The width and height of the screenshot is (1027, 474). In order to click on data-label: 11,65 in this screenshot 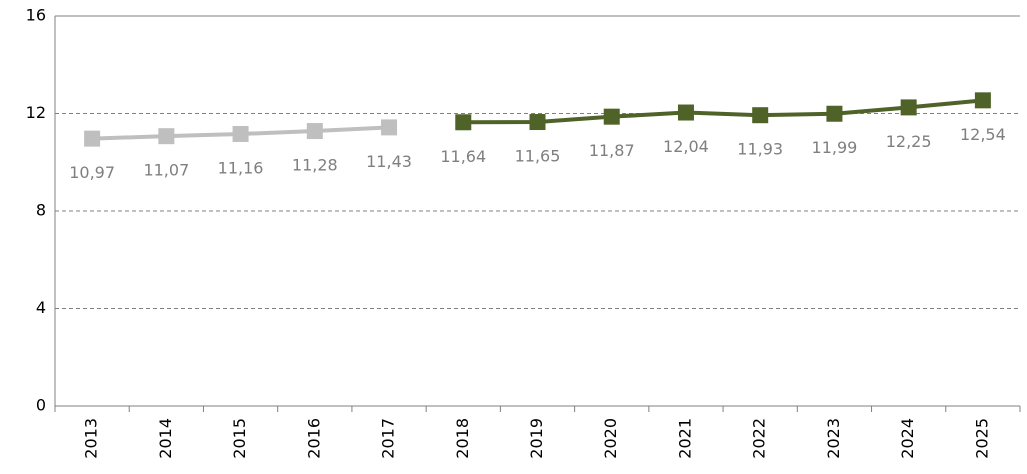, I will do `click(538, 156)`.